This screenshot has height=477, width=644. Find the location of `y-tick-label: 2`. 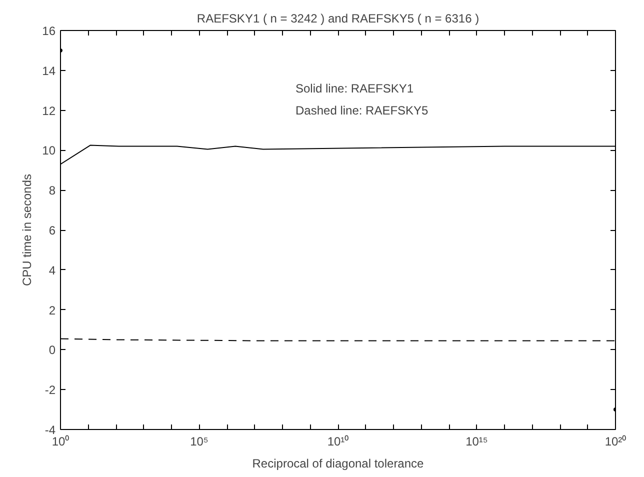

y-tick-label: 2 is located at coordinates (52, 310).